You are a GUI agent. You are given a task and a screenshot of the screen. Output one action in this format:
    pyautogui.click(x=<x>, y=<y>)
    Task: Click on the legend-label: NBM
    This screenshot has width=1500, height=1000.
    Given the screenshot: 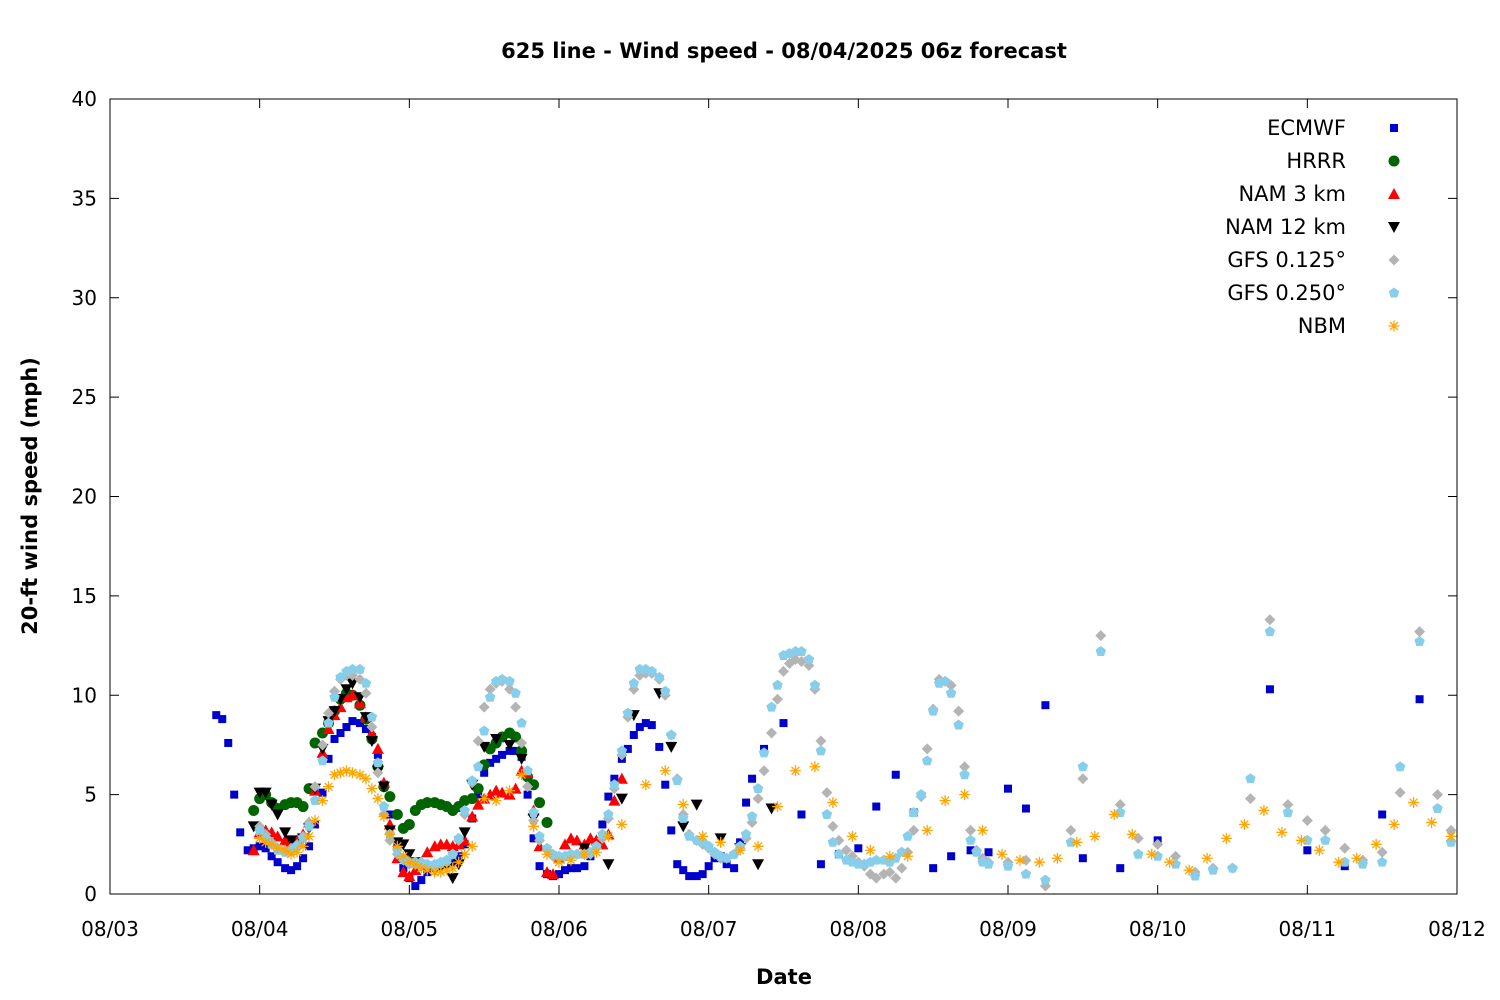 What is the action you would take?
    pyautogui.click(x=1322, y=326)
    